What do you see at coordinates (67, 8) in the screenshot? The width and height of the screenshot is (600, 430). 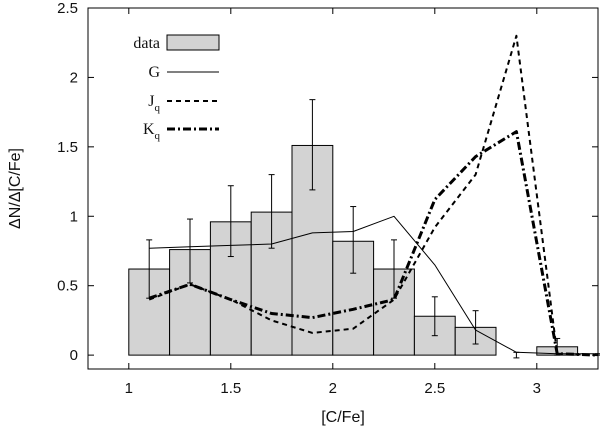 I see `y-tick-label: 2.5` at bounding box center [67, 8].